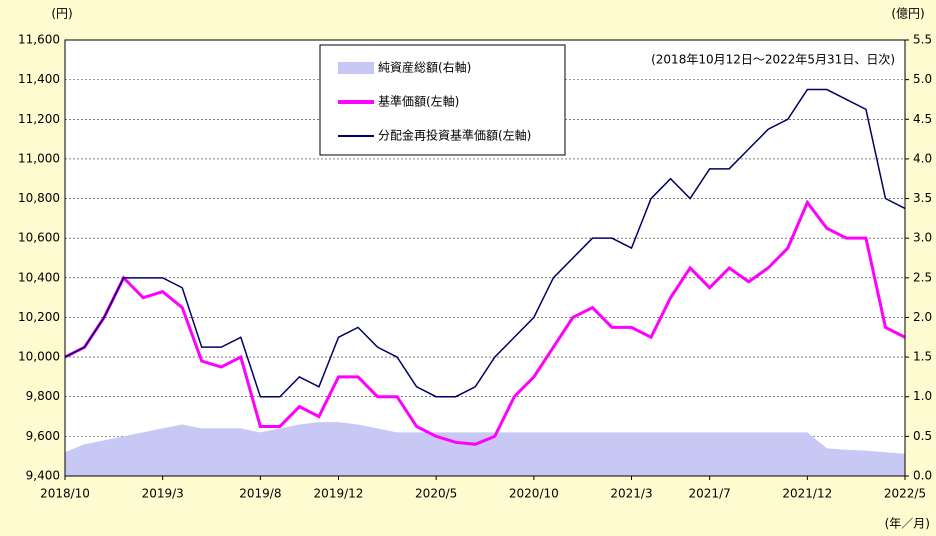  What do you see at coordinates (907, 14) in the screenshot?
I see `y2-axis-label: (億円)` at bounding box center [907, 14].